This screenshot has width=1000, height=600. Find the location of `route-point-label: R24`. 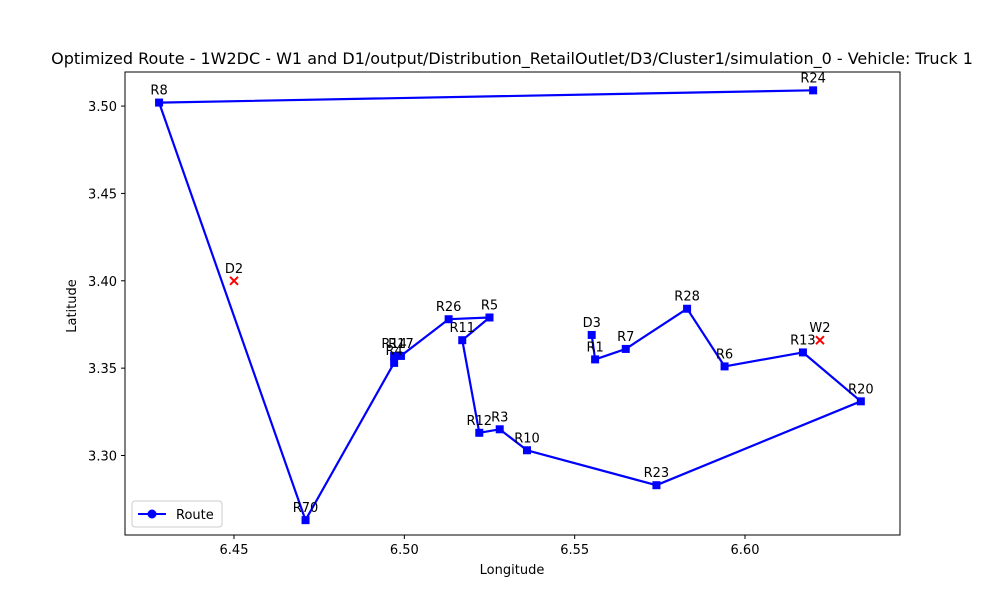

route-point-label: R24 is located at coordinates (813, 78).